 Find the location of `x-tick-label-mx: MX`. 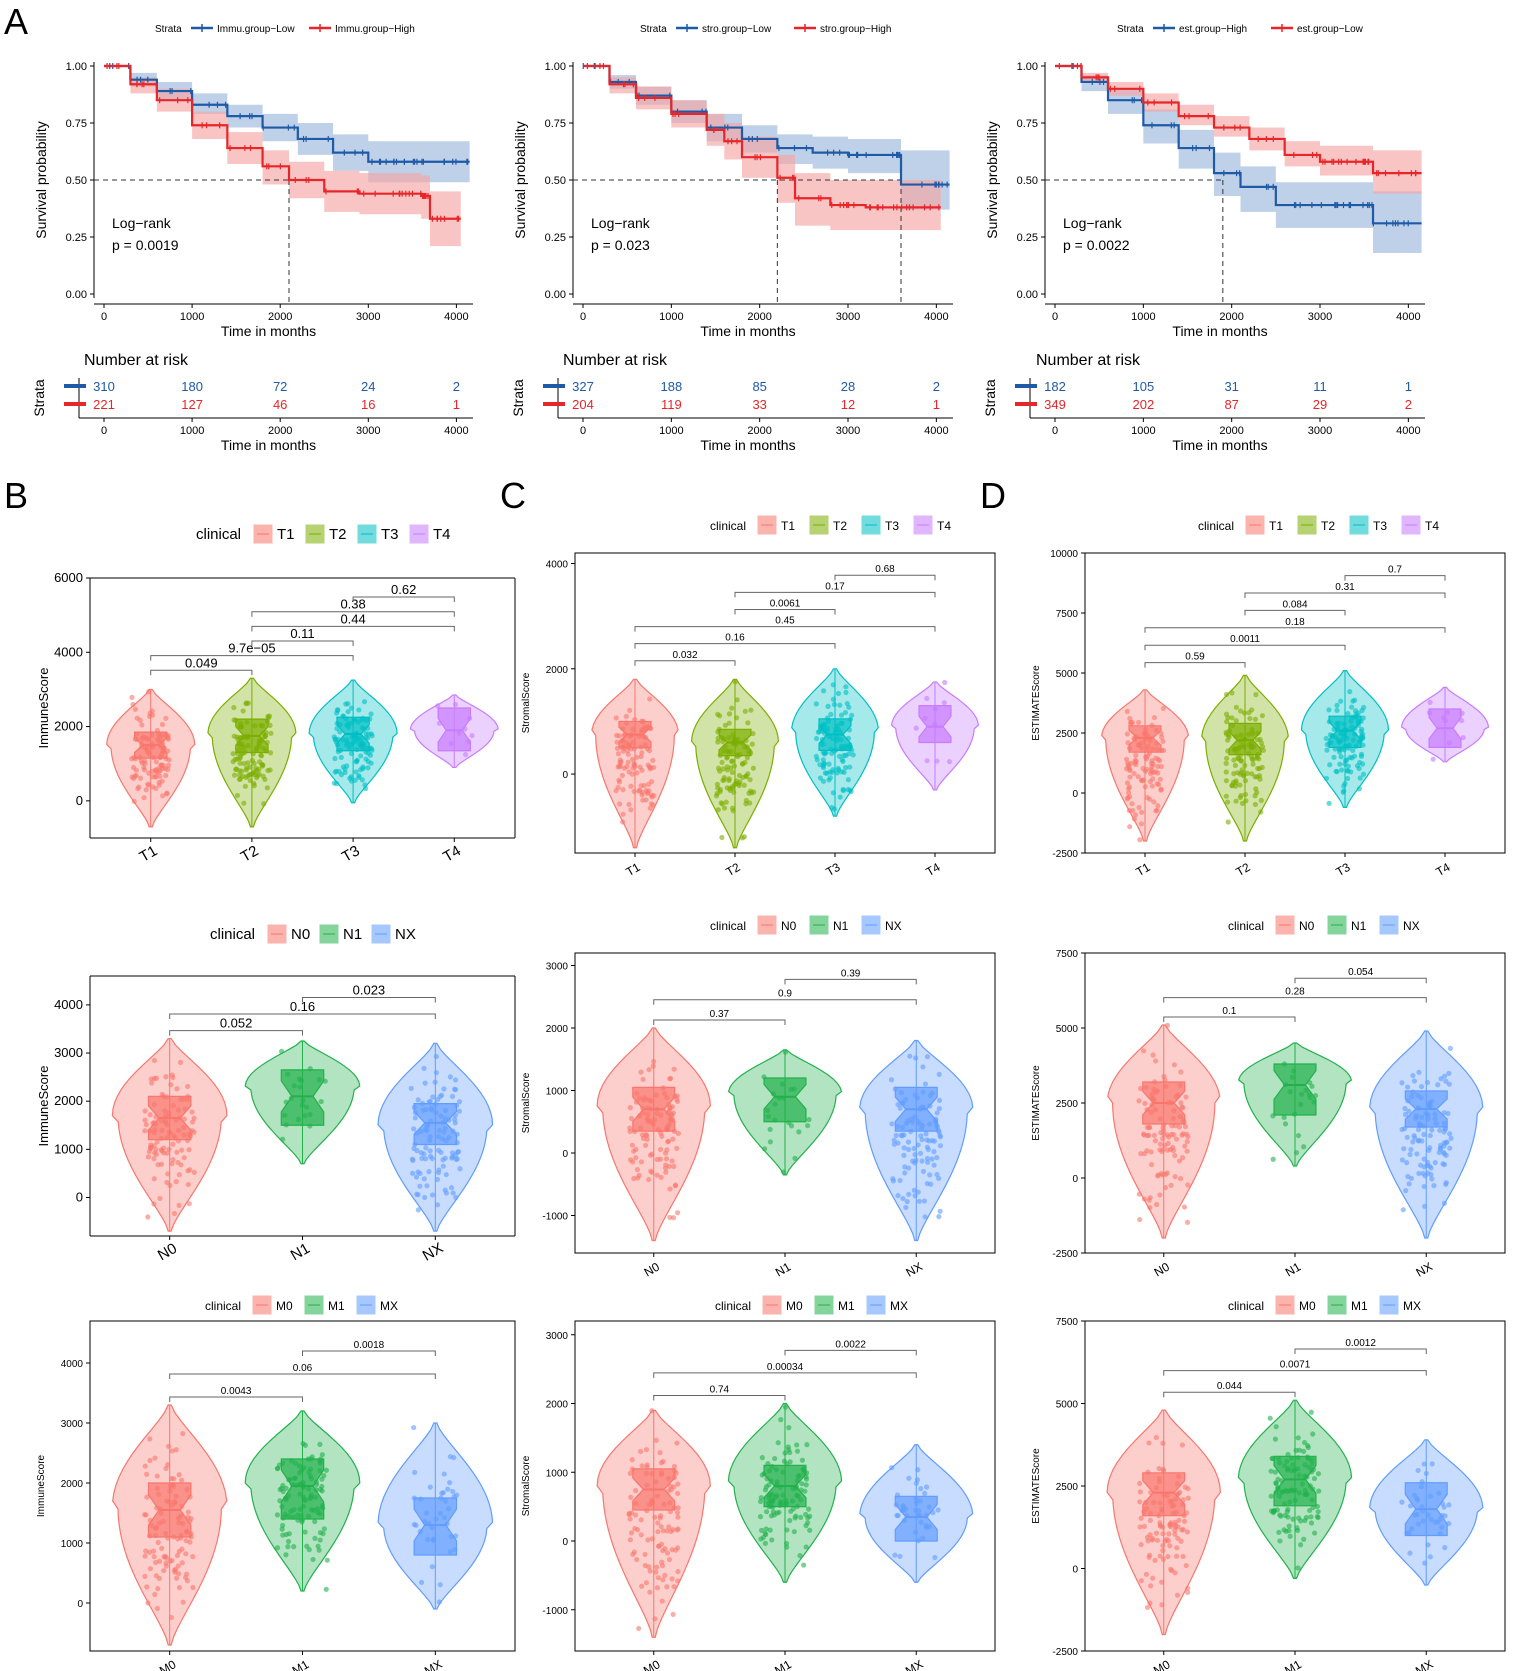

x-tick-label-mx: MX is located at coordinates (914, 1664).